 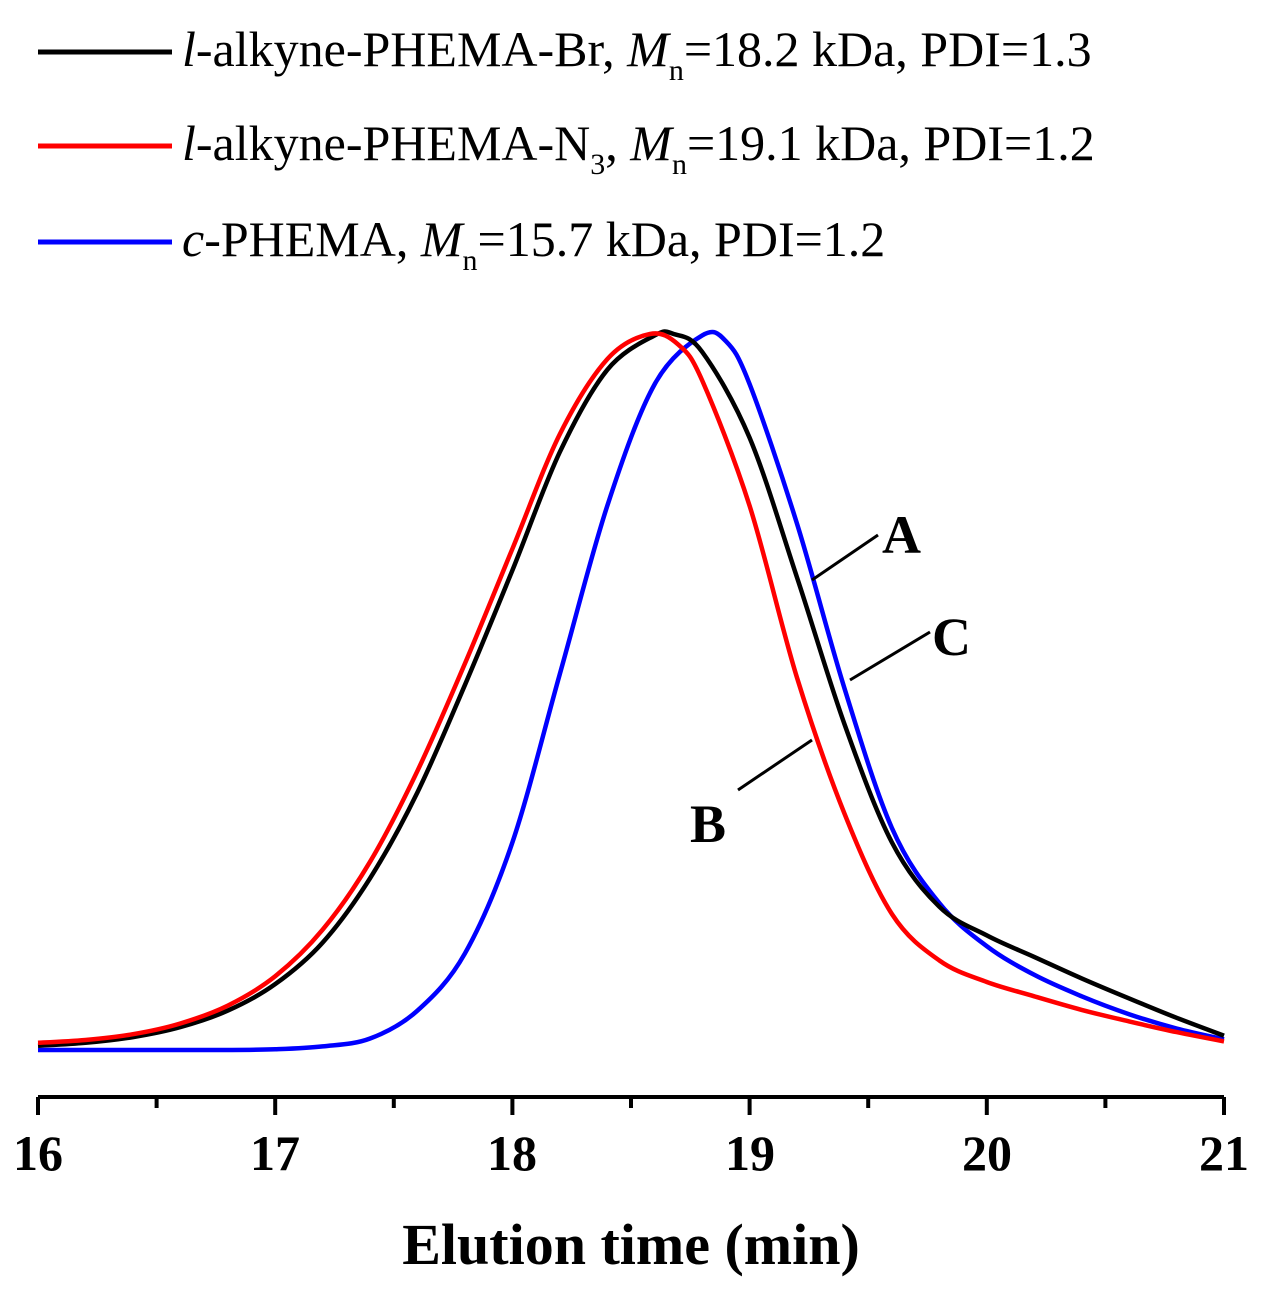 I want to click on x-tick-label-19: 19, so click(x=750, y=1153).